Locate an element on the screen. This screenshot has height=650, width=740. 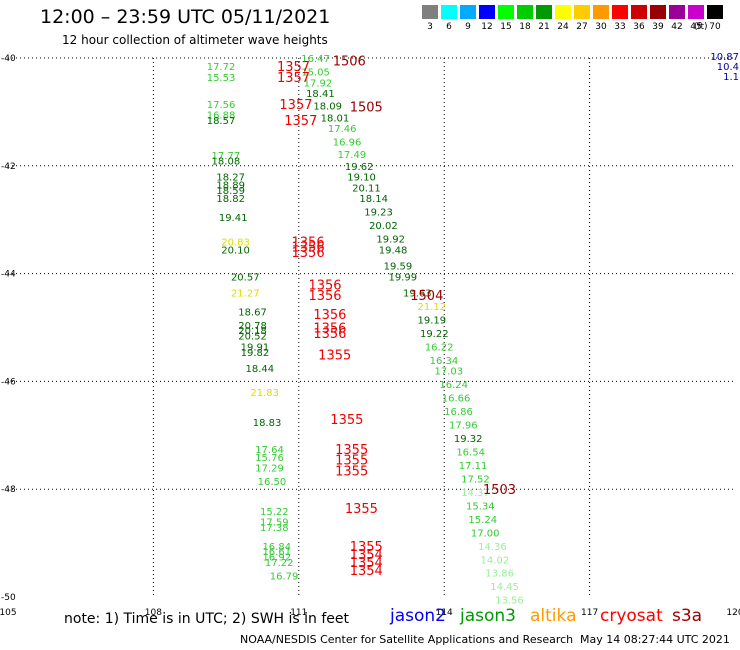
color-swatch-label: 42 is located at coordinates (677, 27).